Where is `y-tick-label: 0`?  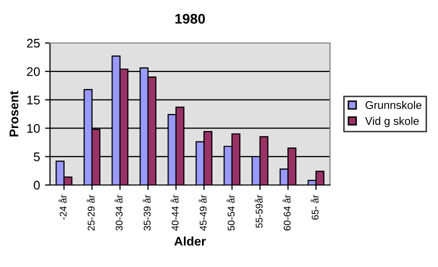
y-tick-label: 0 is located at coordinates (37, 185).